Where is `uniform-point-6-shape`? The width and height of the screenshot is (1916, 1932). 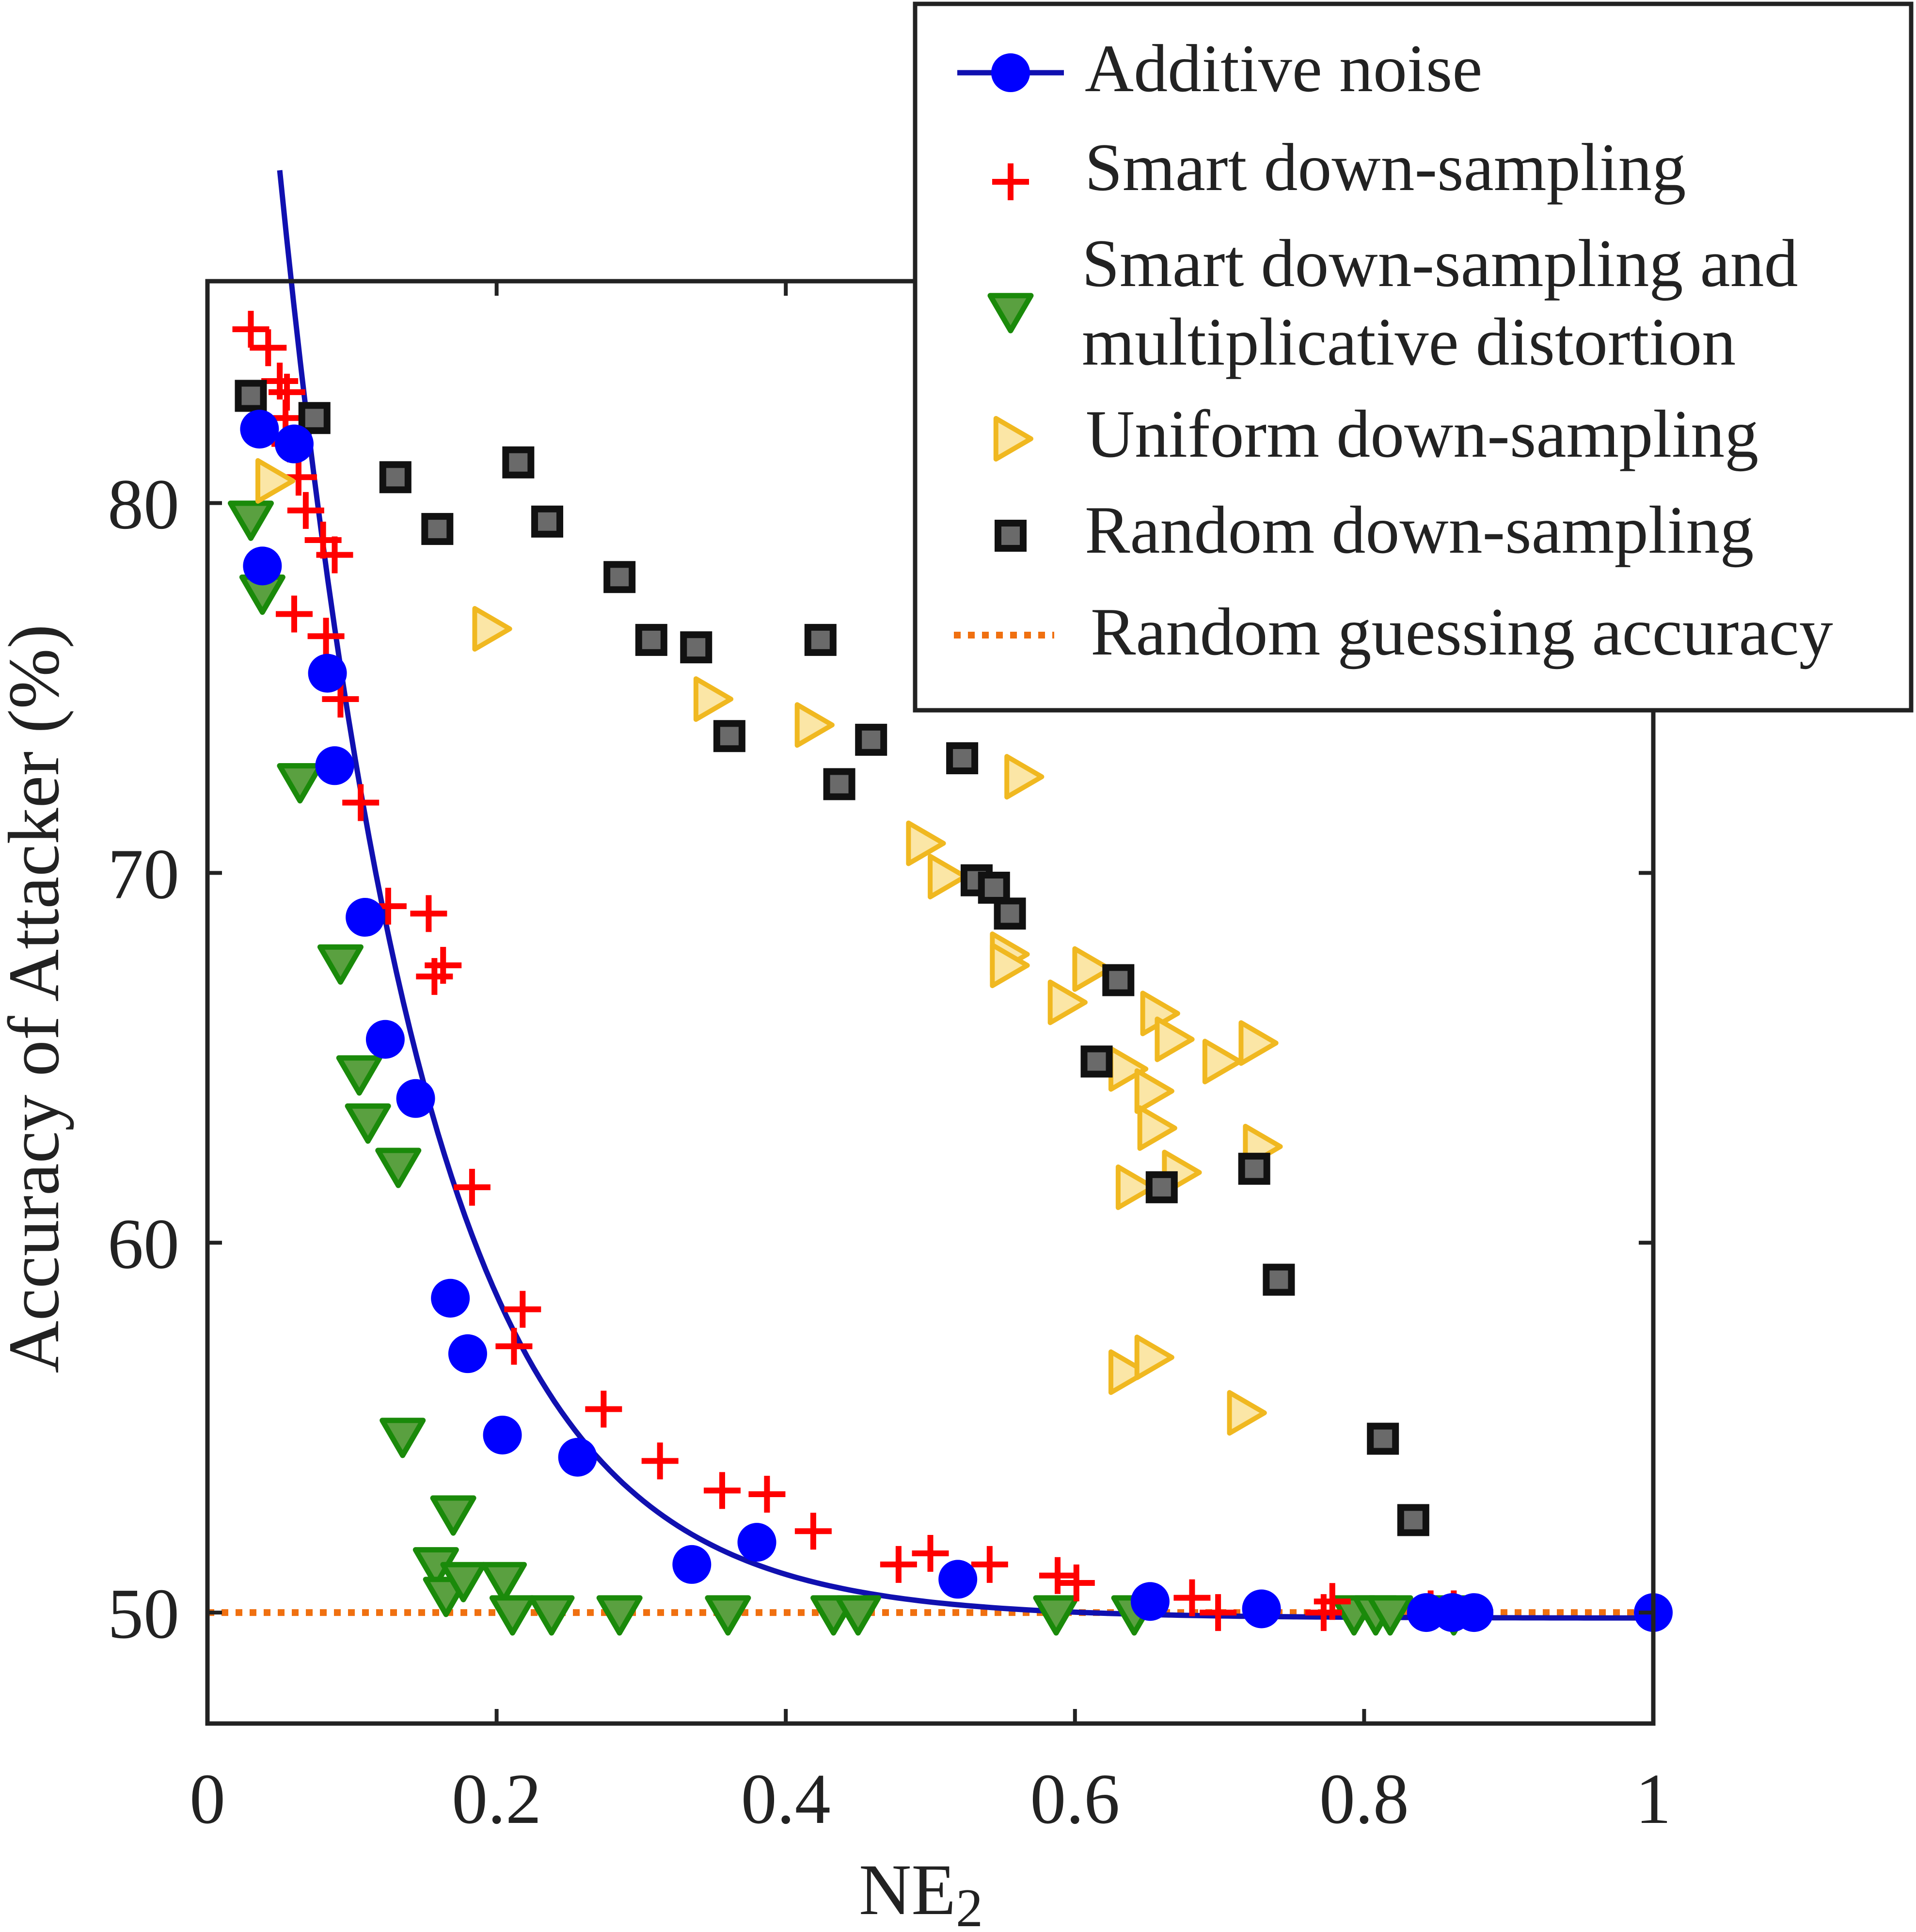
uniform-point-6-shape is located at coordinates (948, 877).